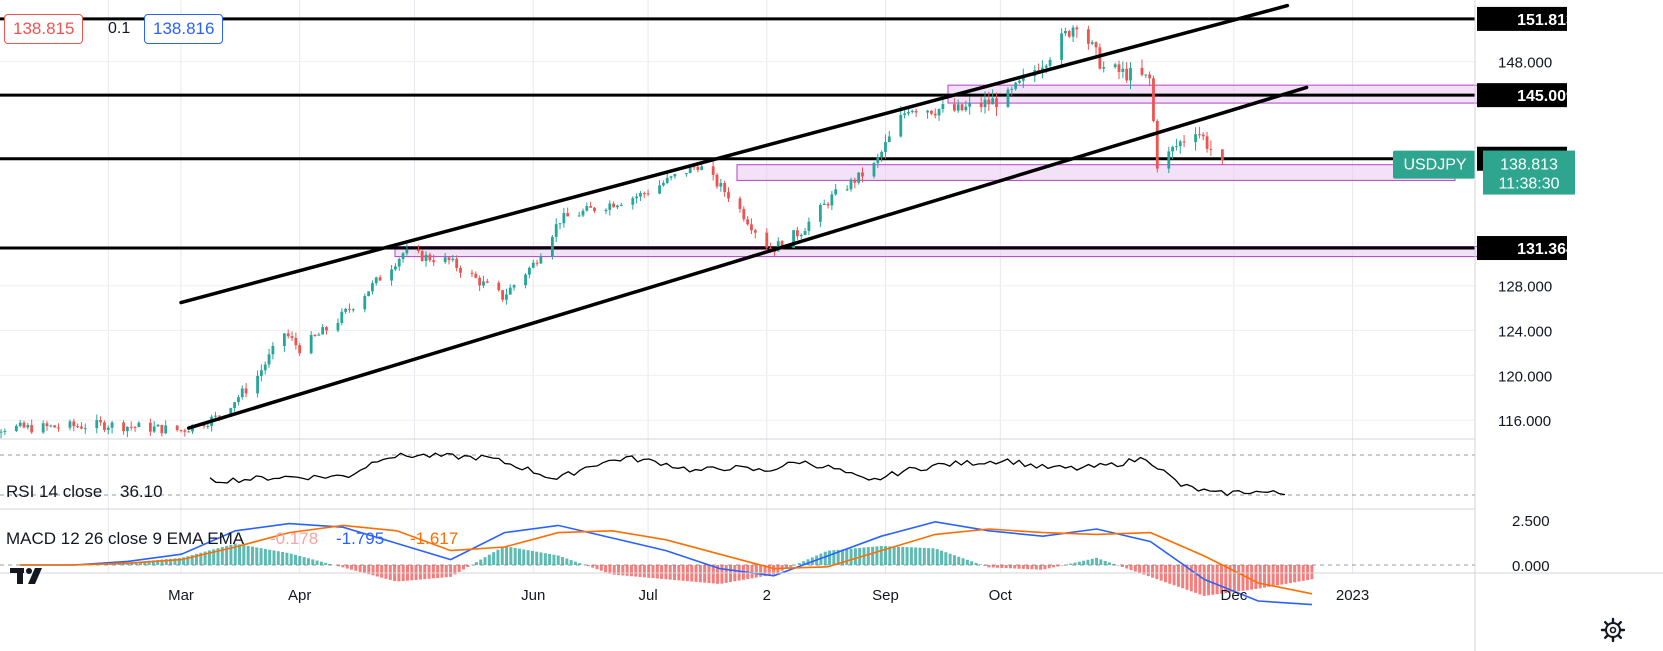 This screenshot has height=651, width=1663. Describe the element at coordinates (1613, 630) in the screenshot. I see `settings-gear-icon` at that location.